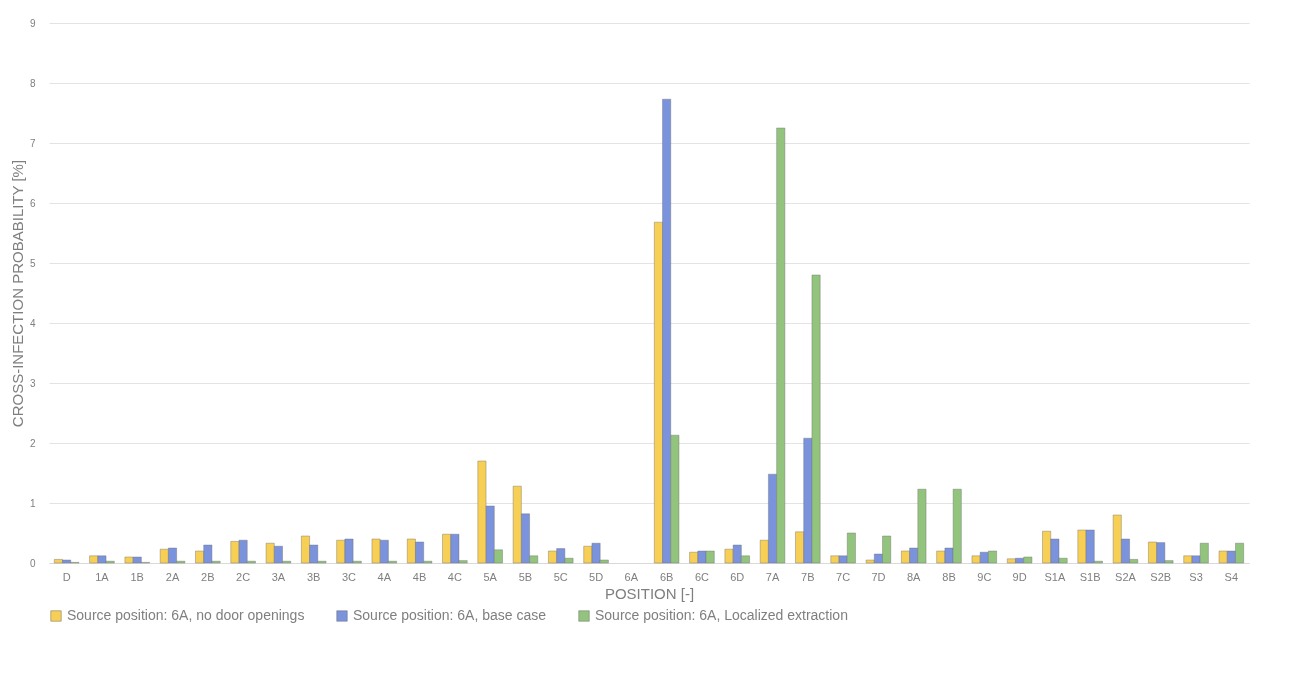 The image size is (1312, 700). What do you see at coordinates (721, 615) in the screenshot?
I see `legend-label: Source position: 6A, Localized extraction` at bounding box center [721, 615].